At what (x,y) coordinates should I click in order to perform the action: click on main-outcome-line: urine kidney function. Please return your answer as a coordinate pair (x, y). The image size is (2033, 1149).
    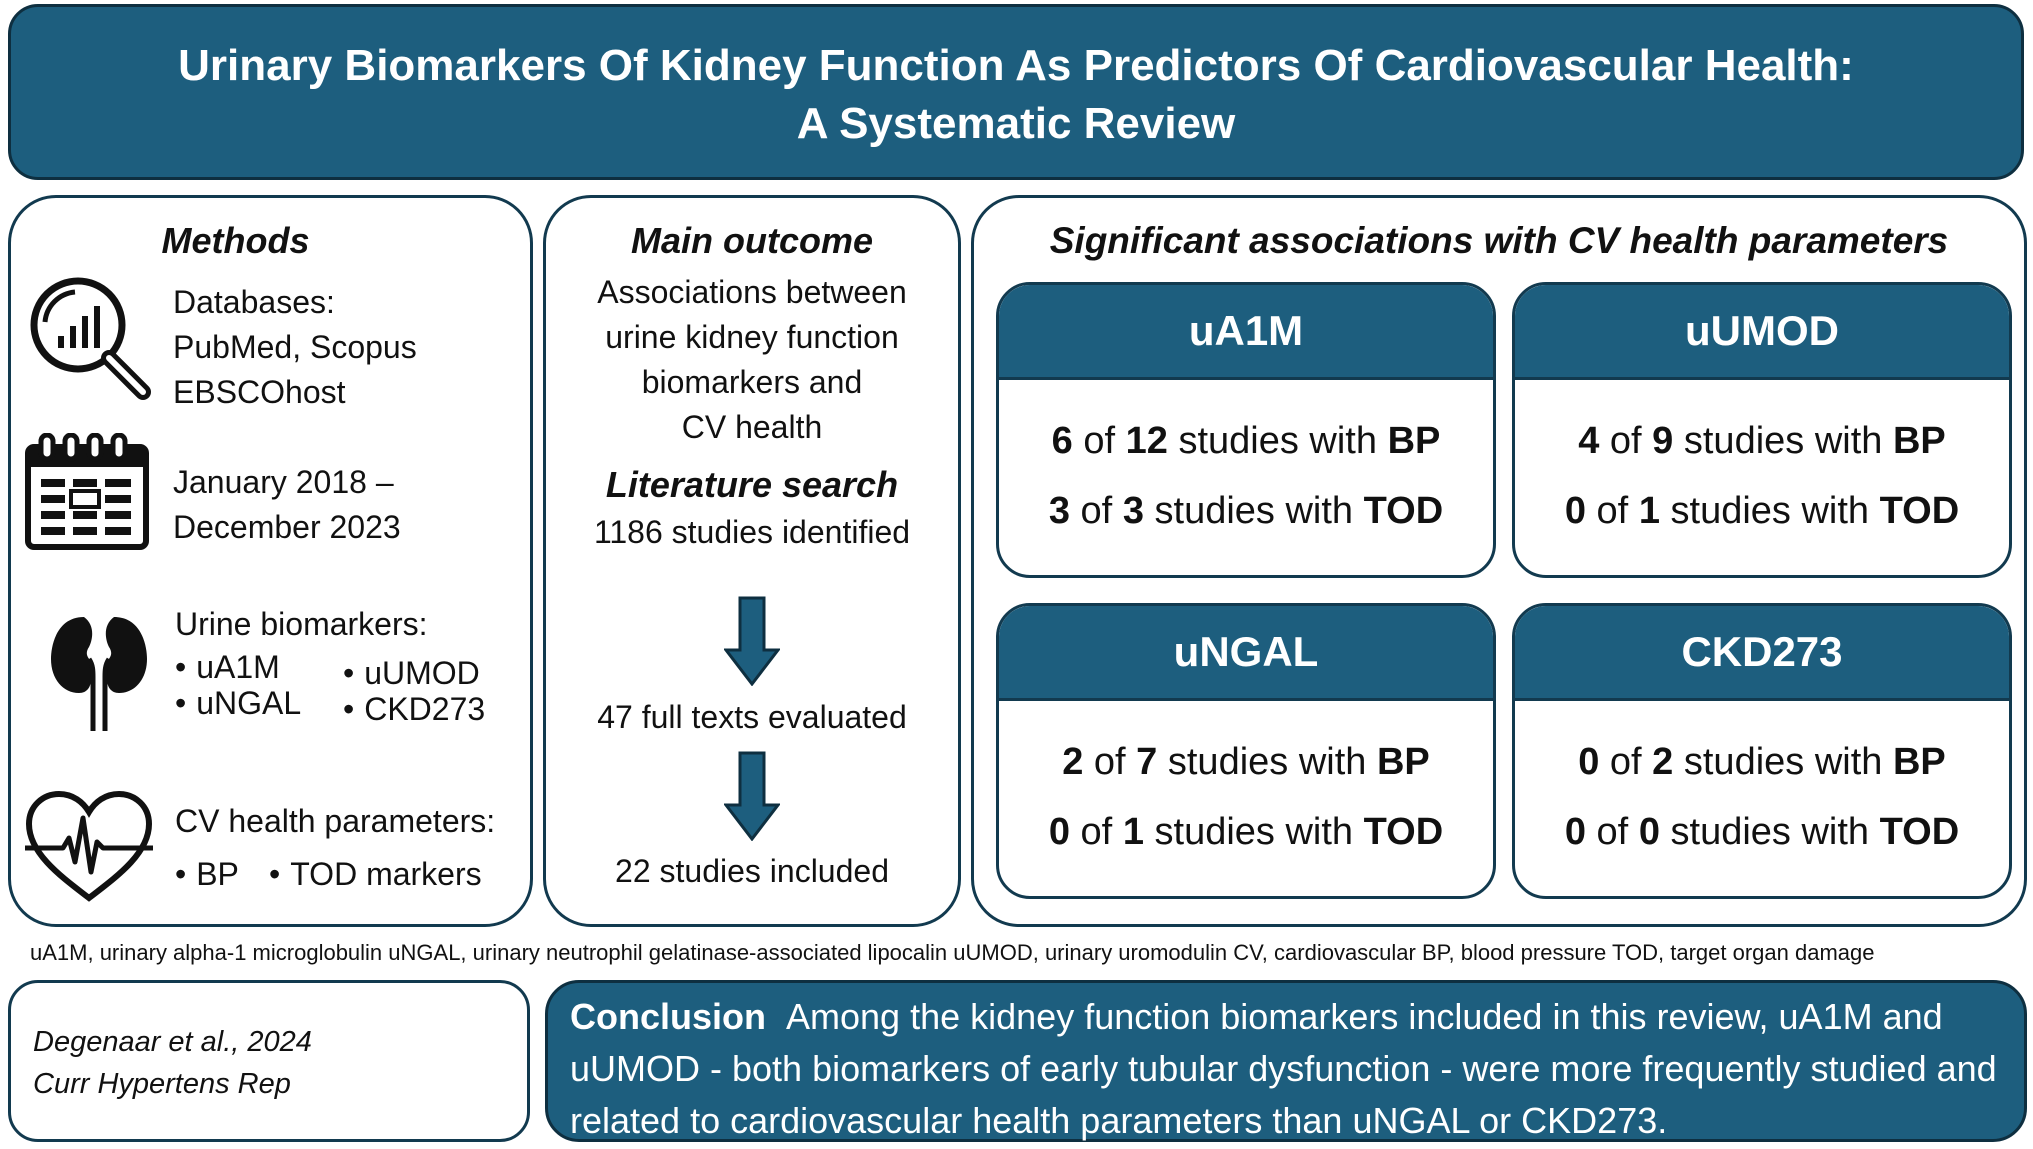
    Looking at the image, I should click on (752, 337).